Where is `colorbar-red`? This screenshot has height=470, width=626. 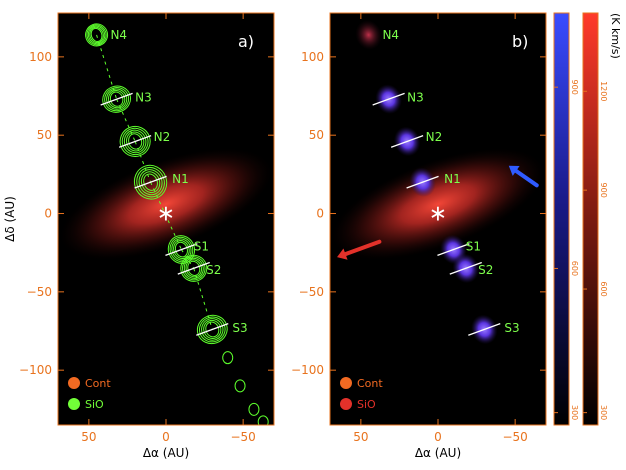
colorbar-red is located at coordinates (590, 219).